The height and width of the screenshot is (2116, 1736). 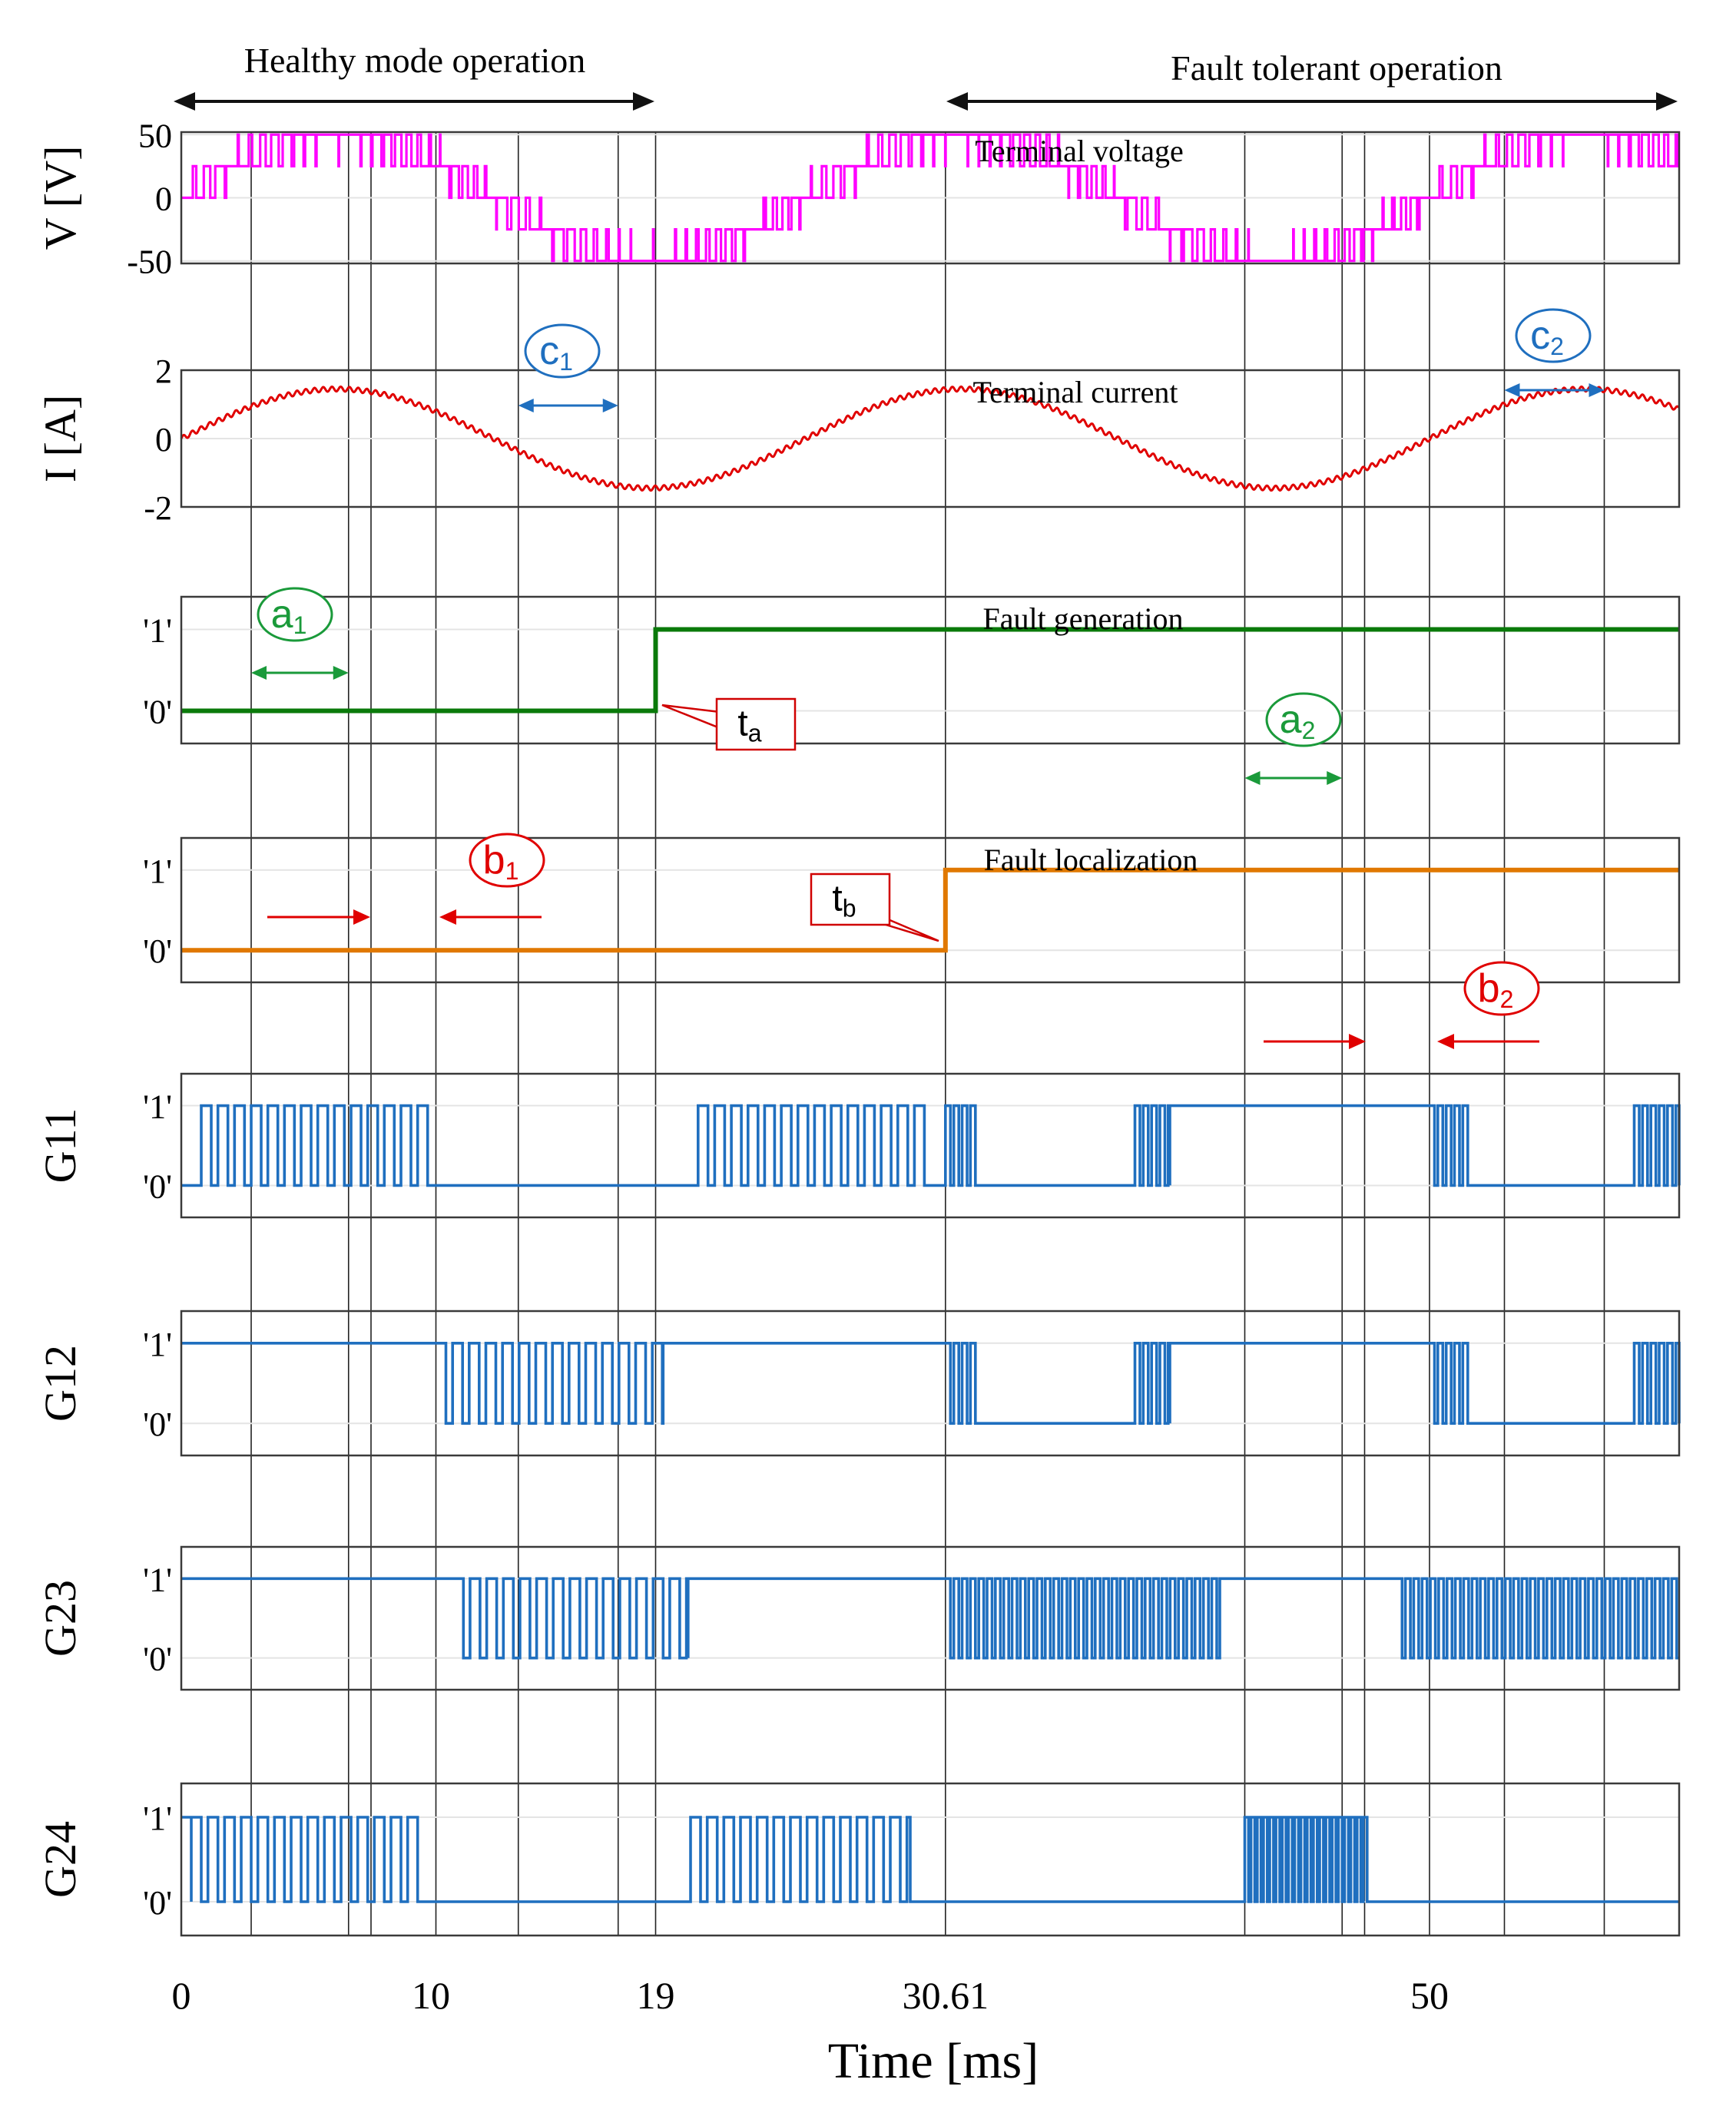 What do you see at coordinates (875, 908) in the screenshot?
I see `tb-callout: tb` at bounding box center [875, 908].